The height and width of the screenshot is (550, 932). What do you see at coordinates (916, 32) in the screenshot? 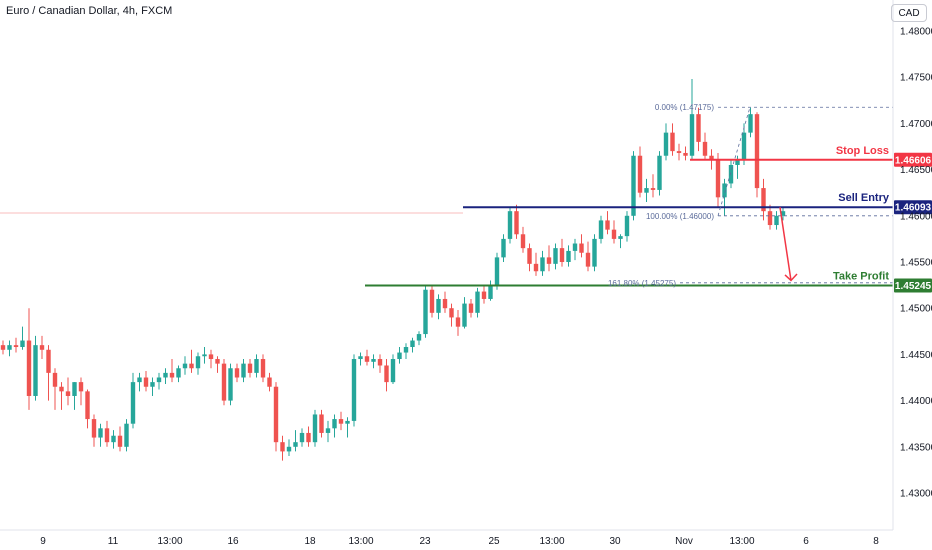
I see `price-tick-label: 1.48000` at bounding box center [916, 32].